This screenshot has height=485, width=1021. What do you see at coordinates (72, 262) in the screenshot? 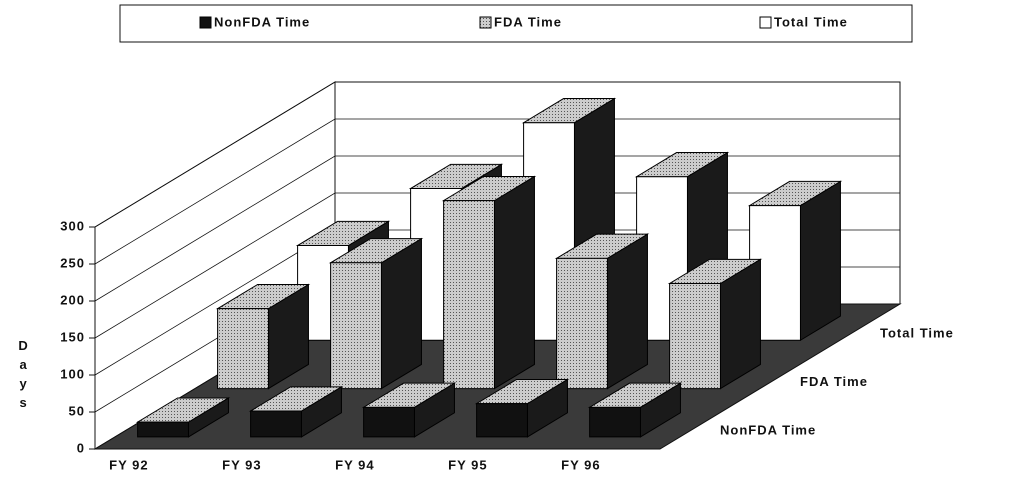
I see `y-tick-label: 250` at bounding box center [72, 262].